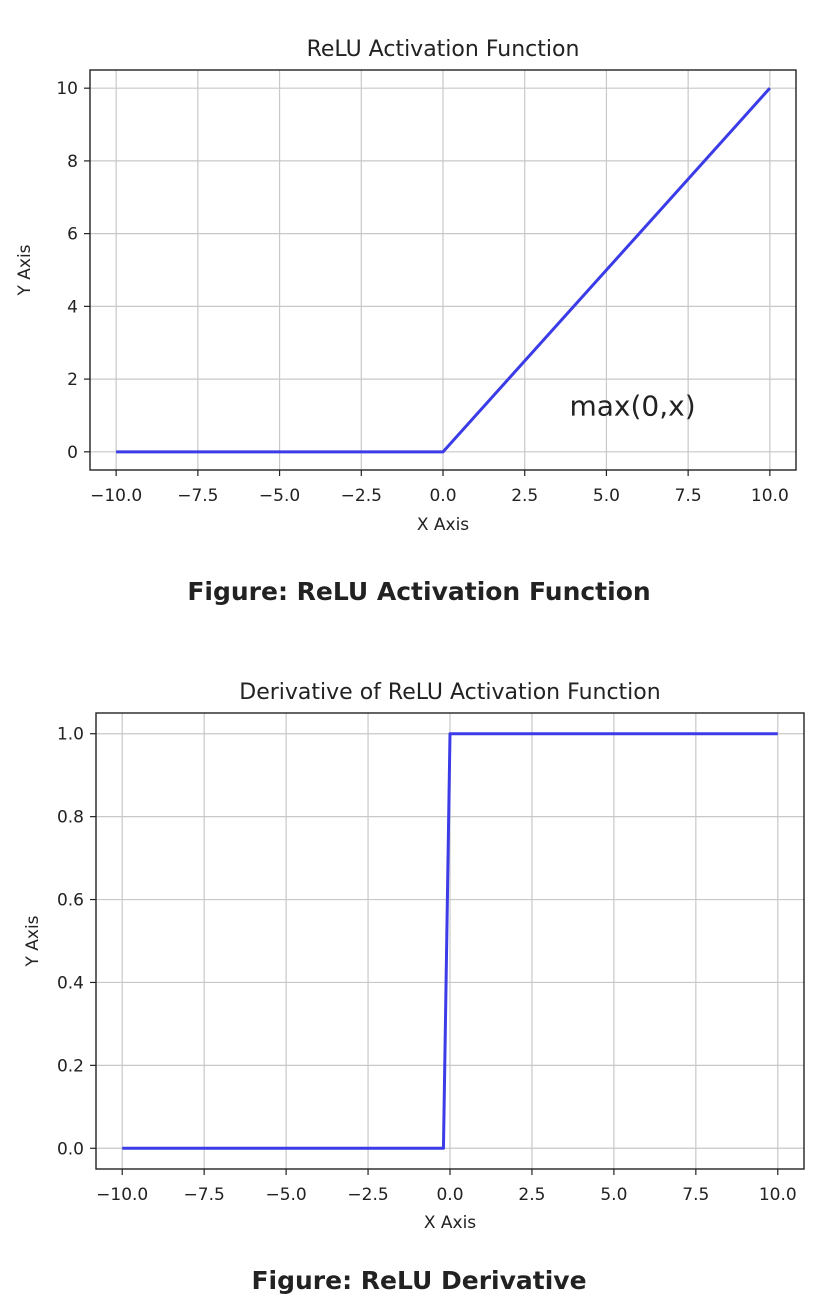 This screenshot has height=1310, width=838. I want to click on relu-y-tick-label: 2, so click(72, 380).